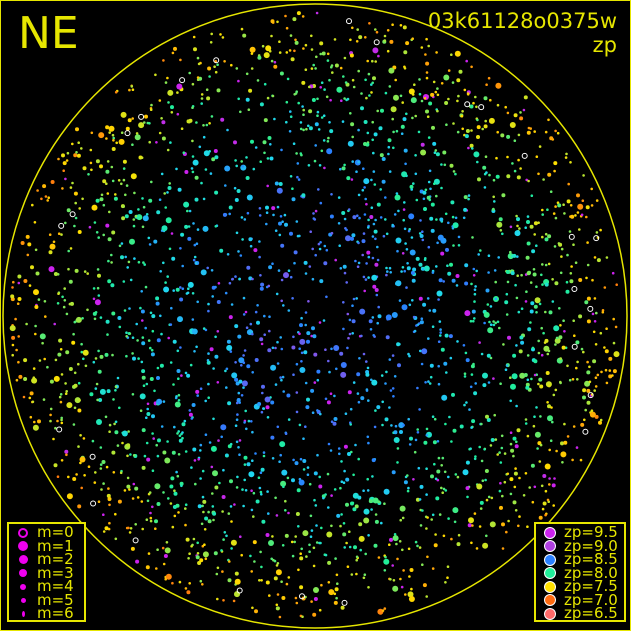 This screenshot has height=631, width=631. What do you see at coordinates (591, 559) in the screenshot?
I see `zp-legend-label: zp=8.5` at bounding box center [591, 559].